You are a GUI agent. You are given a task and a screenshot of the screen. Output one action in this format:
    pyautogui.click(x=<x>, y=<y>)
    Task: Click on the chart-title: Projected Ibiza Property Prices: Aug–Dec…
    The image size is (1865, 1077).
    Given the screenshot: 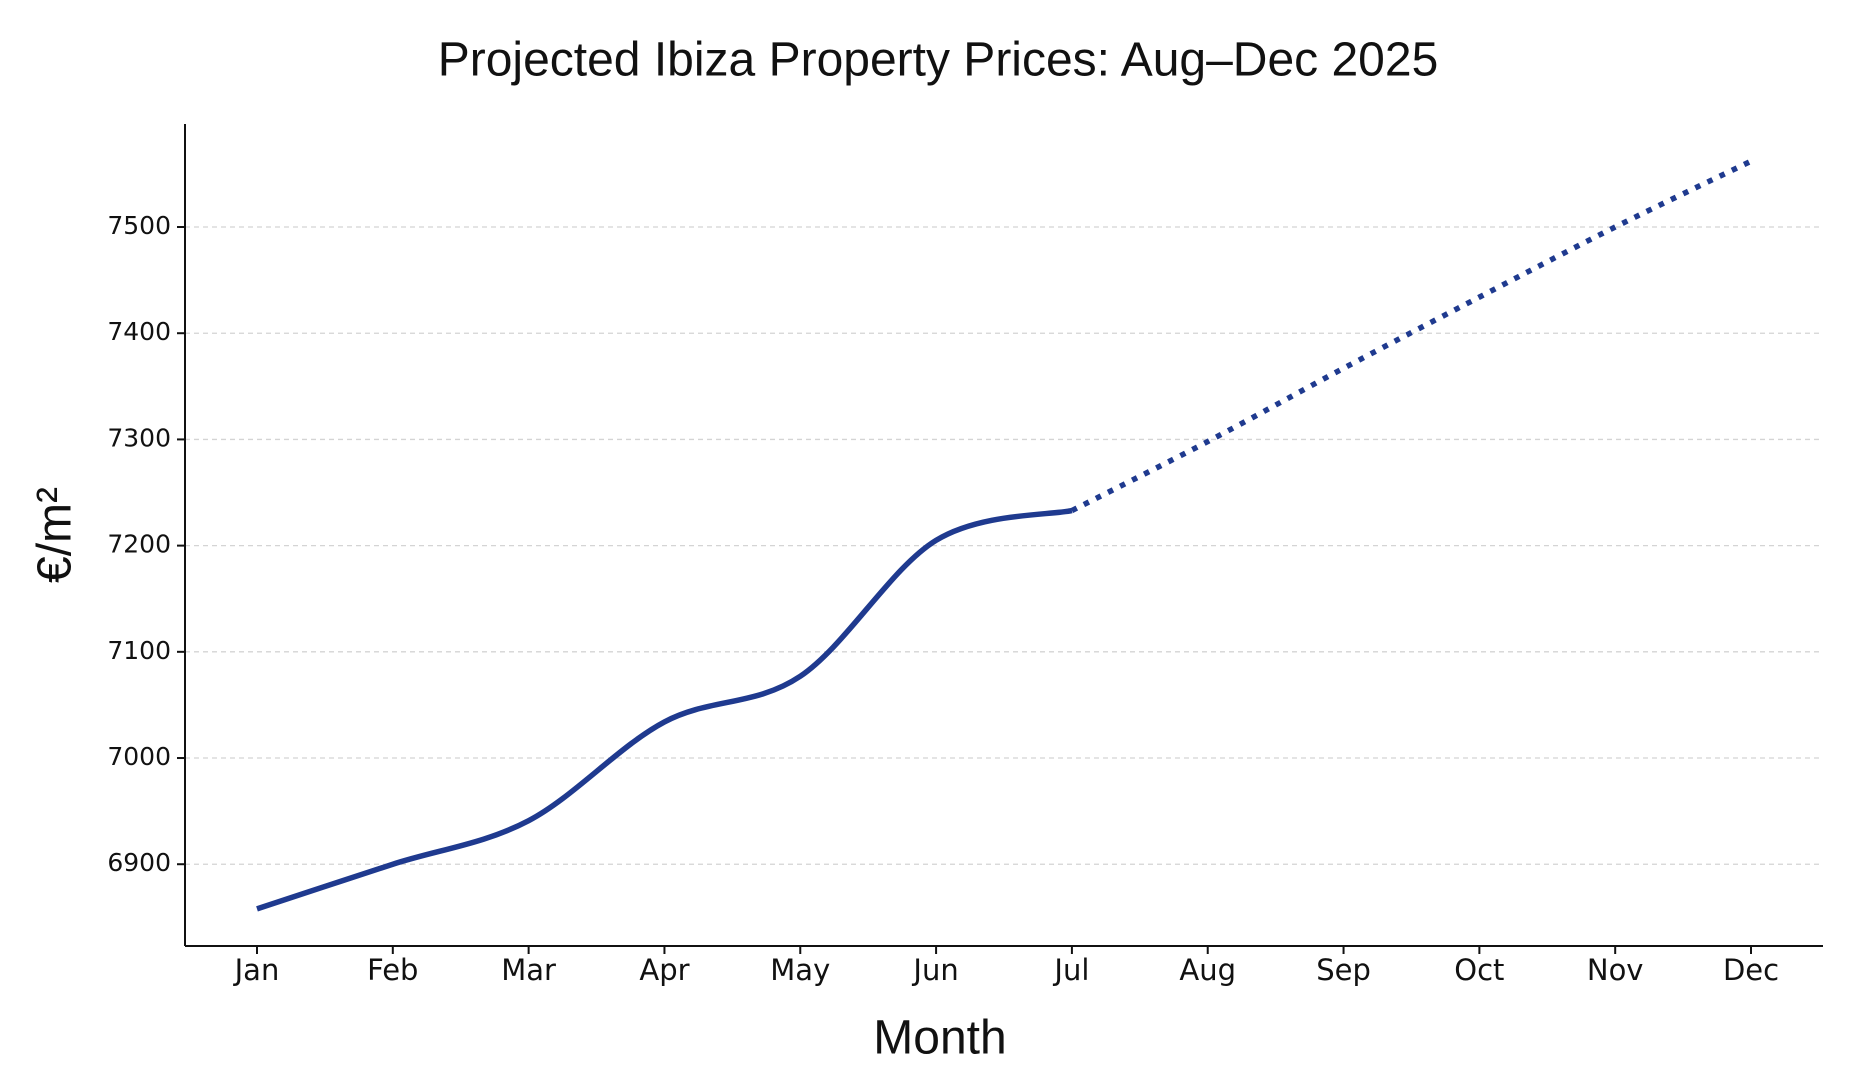 What is the action you would take?
    pyautogui.click(x=938, y=60)
    